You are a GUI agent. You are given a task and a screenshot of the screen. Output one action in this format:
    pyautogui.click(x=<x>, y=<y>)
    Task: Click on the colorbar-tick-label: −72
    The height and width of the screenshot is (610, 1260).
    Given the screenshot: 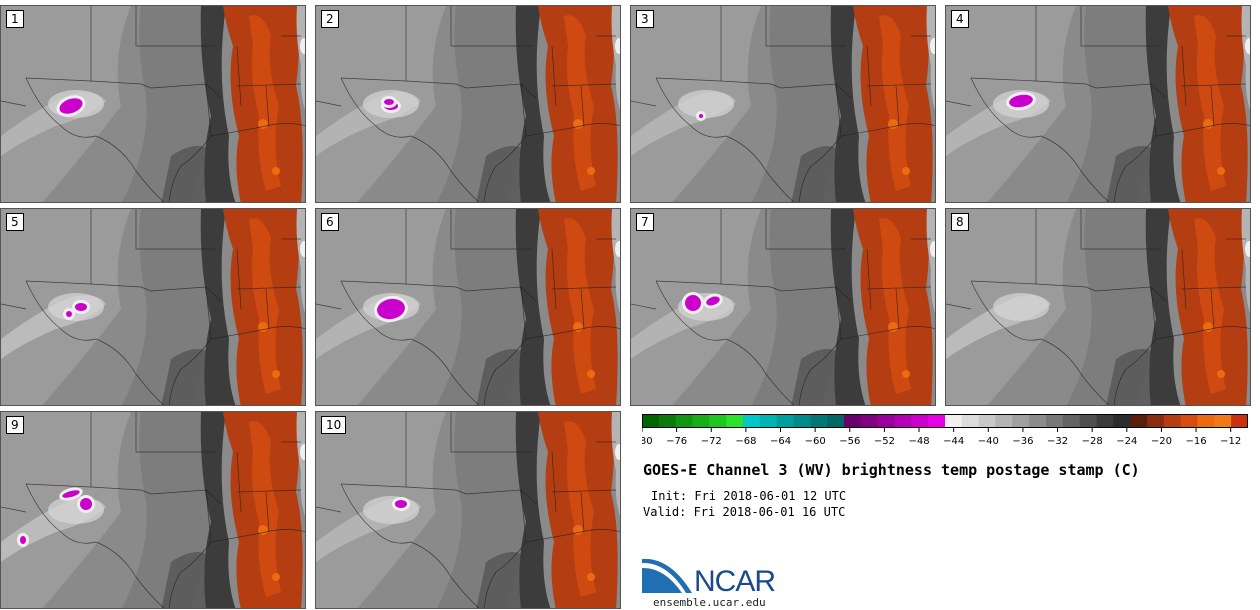 What is the action you would take?
    pyautogui.click(x=711, y=441)
    